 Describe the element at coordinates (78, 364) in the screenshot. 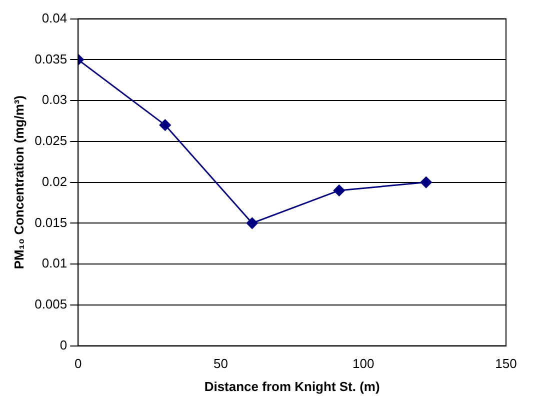

I see `x-tick-label: 0` at that location.